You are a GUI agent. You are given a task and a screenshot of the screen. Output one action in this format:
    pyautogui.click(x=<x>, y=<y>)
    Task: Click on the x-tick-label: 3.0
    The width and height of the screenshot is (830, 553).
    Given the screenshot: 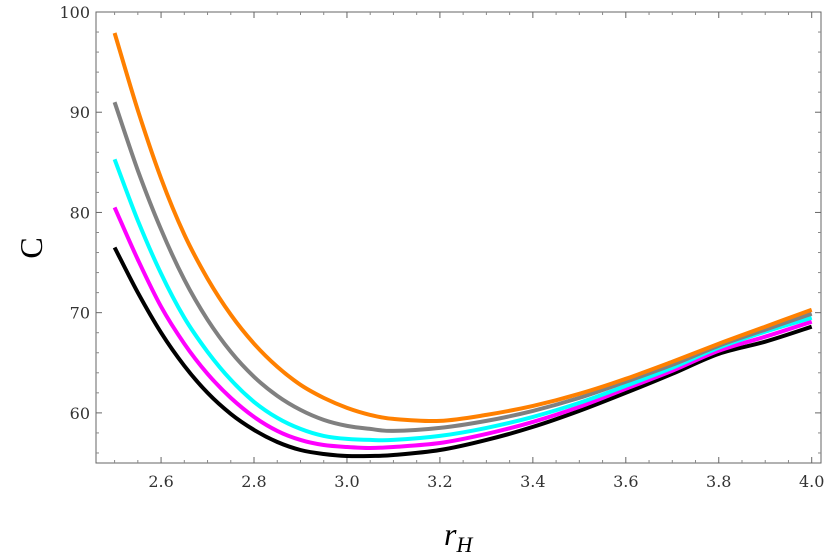 What is the action you would take?
    pyautogui.click(x=346, y=481)
    